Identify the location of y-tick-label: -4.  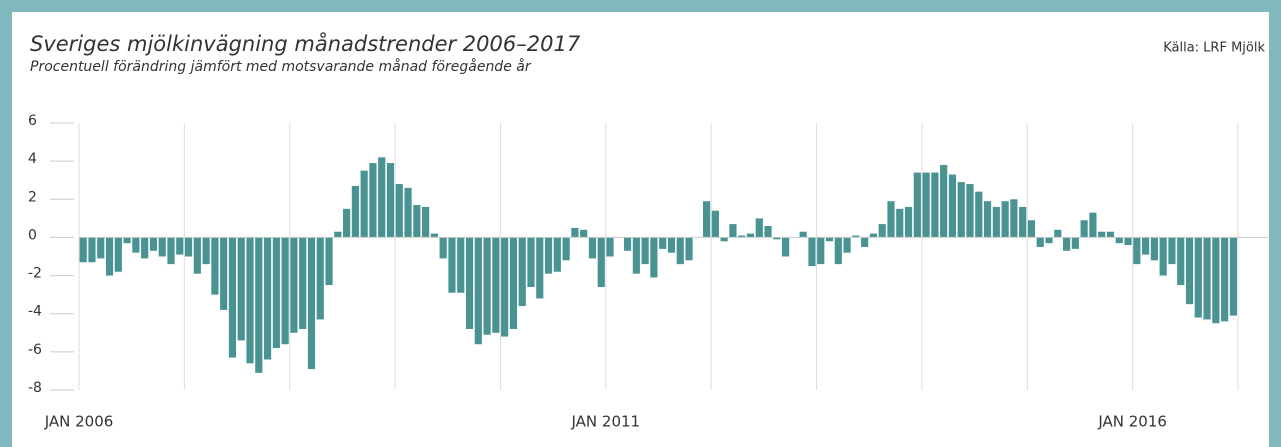
(35, 312).